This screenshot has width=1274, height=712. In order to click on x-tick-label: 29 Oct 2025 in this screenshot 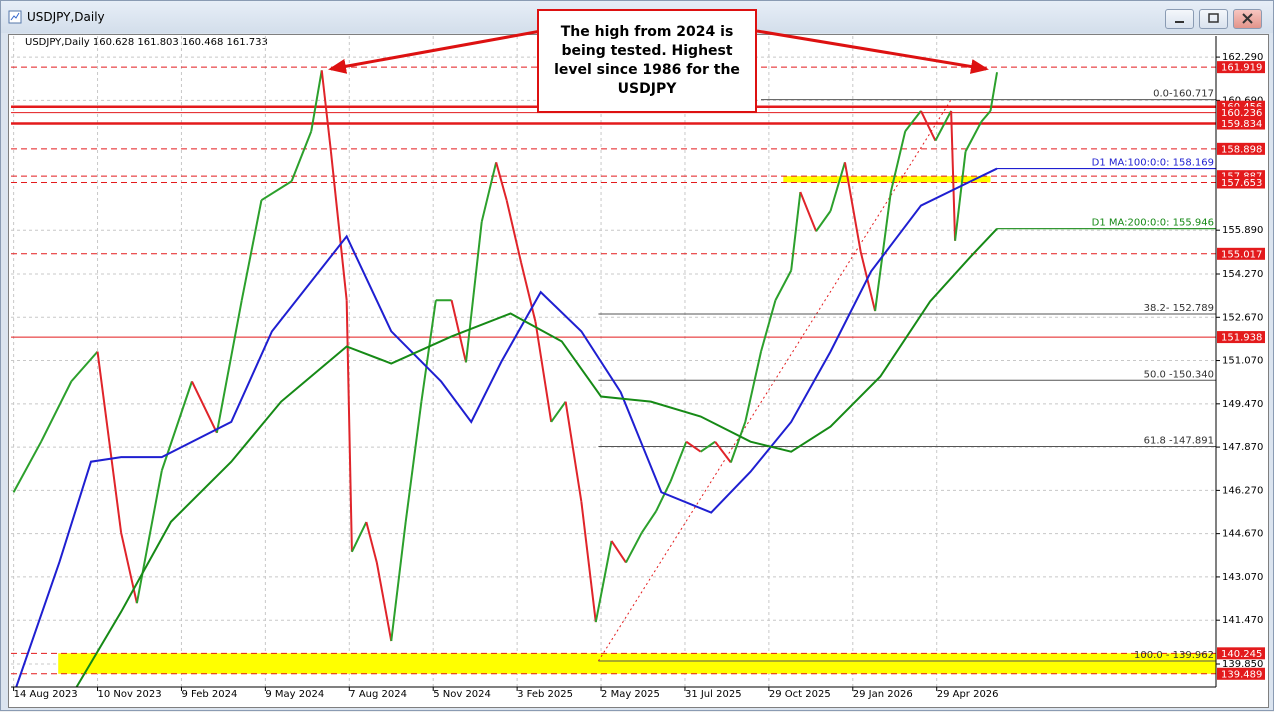, I will do `click(800, 694)`.